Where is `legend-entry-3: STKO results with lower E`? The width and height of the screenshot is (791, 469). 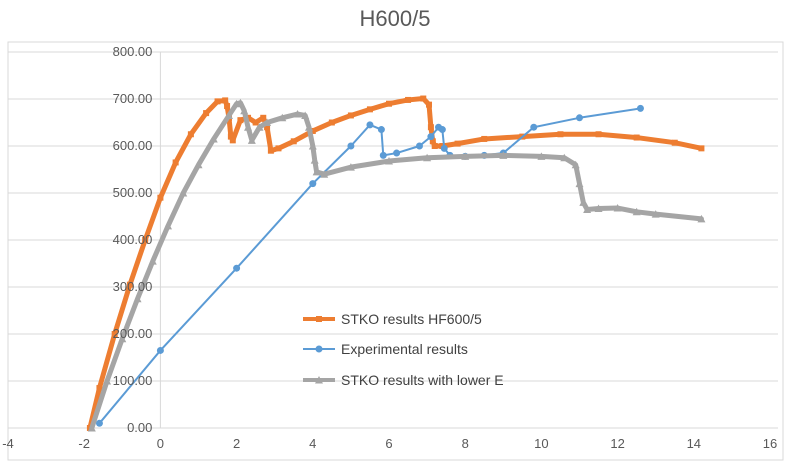 legend-entry-3: STKO results with lower E is located at coordinates (403, 380).